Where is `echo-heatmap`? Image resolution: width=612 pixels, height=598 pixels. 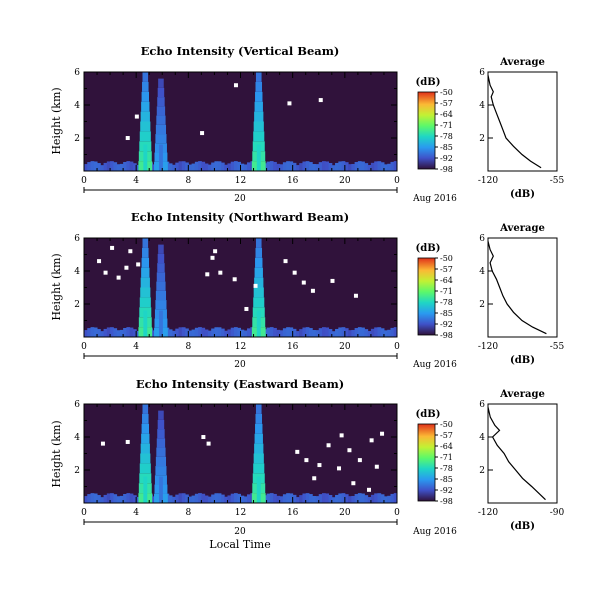
echo-heatmap is located at coordinates (241, 453).